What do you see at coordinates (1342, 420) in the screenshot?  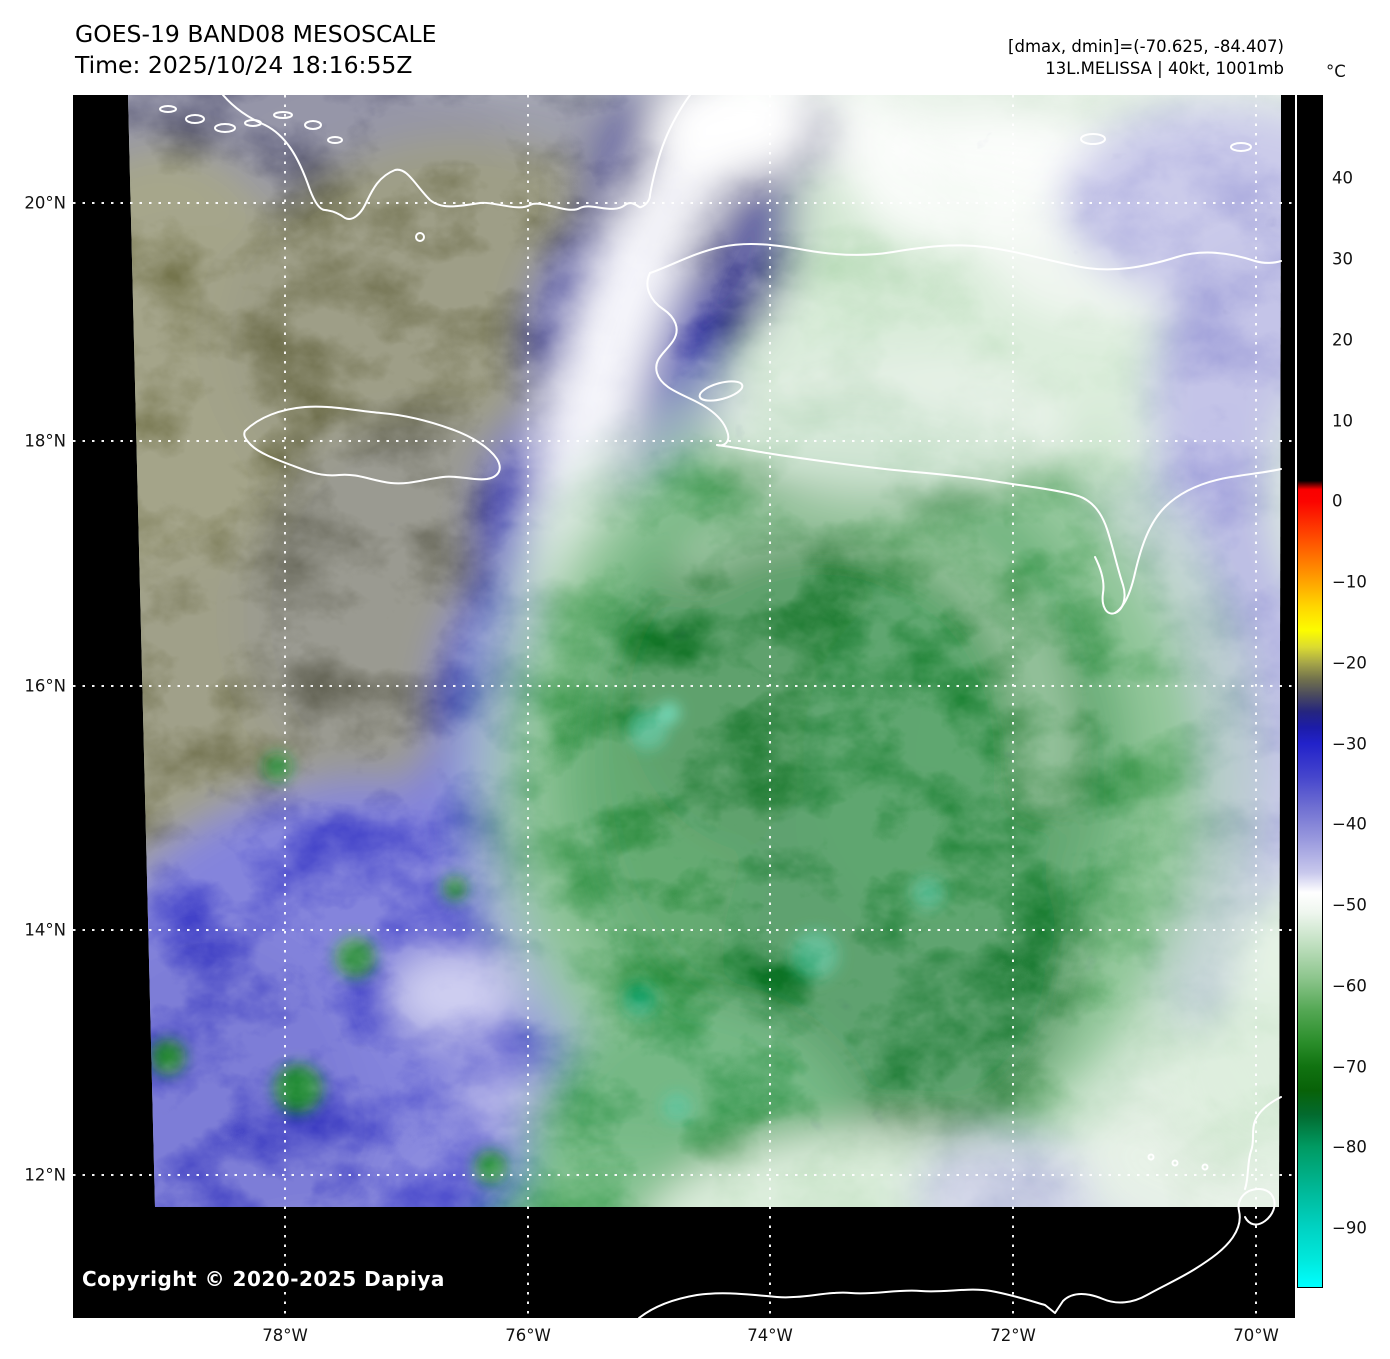 I see `colorbar-tick-label: 10` at bounding box center [1342, 420].